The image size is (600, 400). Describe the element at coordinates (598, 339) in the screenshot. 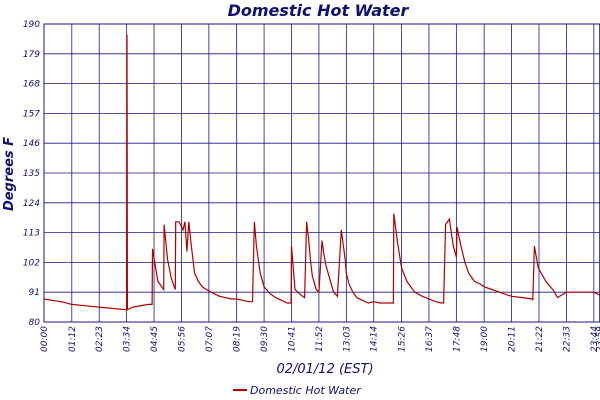

I see `x-tick-label: 23:59` at that location.